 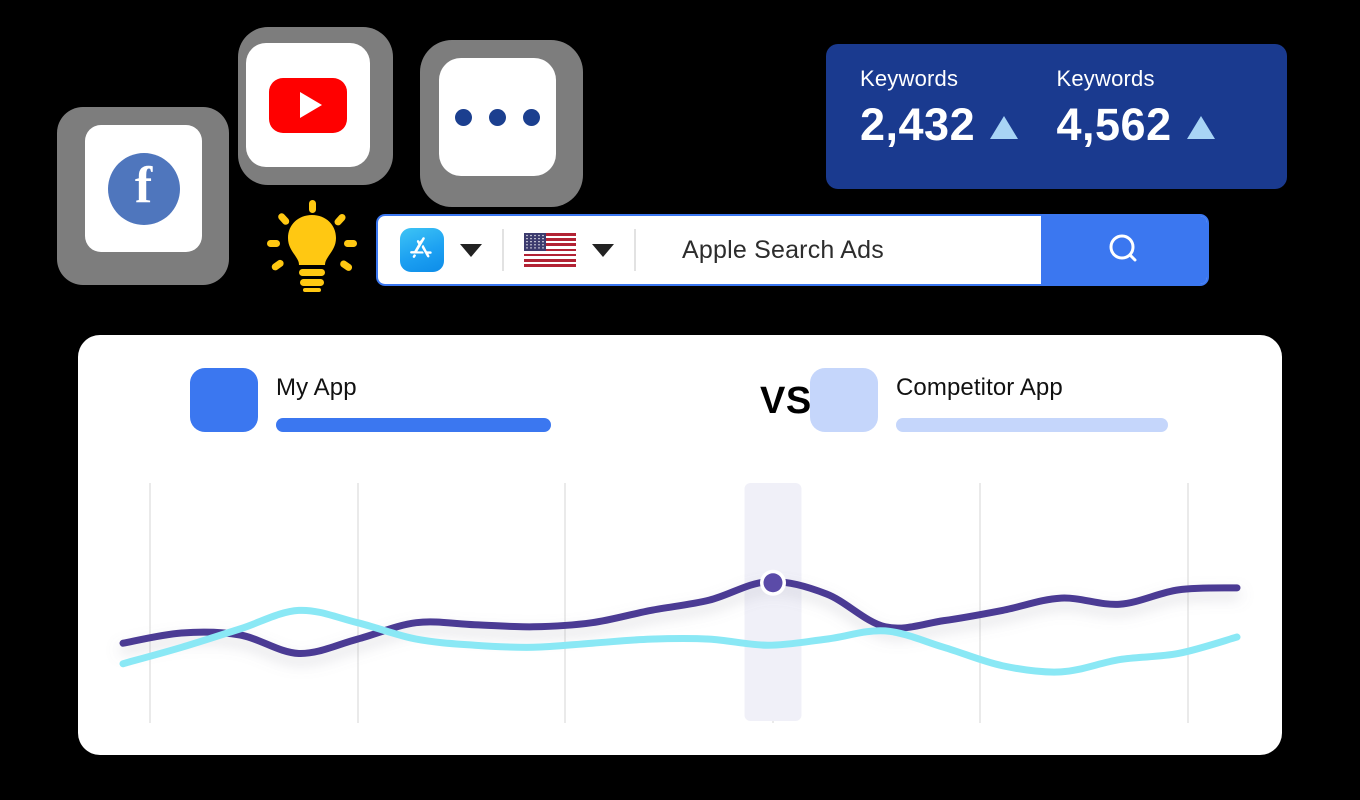 What do you see at coordinates (1114, 124) in the screenshot?
I see `keywords-value: 4,562` at bounding box center [1114, 124].